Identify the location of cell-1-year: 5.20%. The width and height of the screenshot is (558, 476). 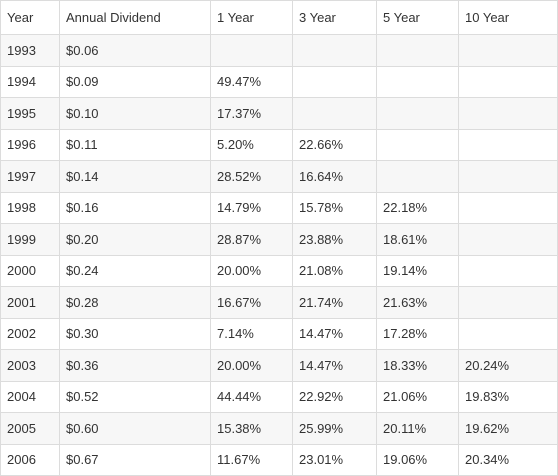
(251, 144).